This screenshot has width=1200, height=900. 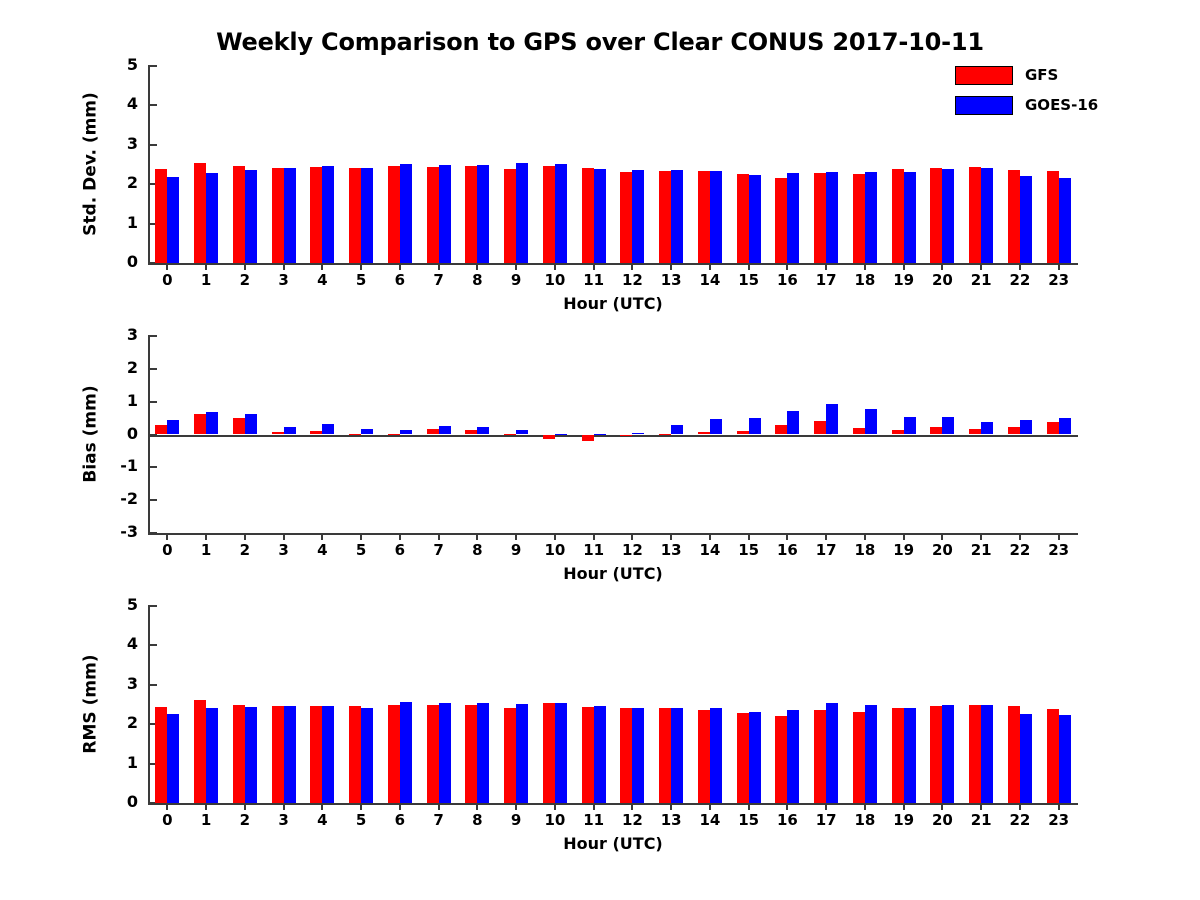 What do you see at coordinates (132, 367) in the screenshot?
I see `y-axis-tick-label: 2` at bounding box center [132, 367].